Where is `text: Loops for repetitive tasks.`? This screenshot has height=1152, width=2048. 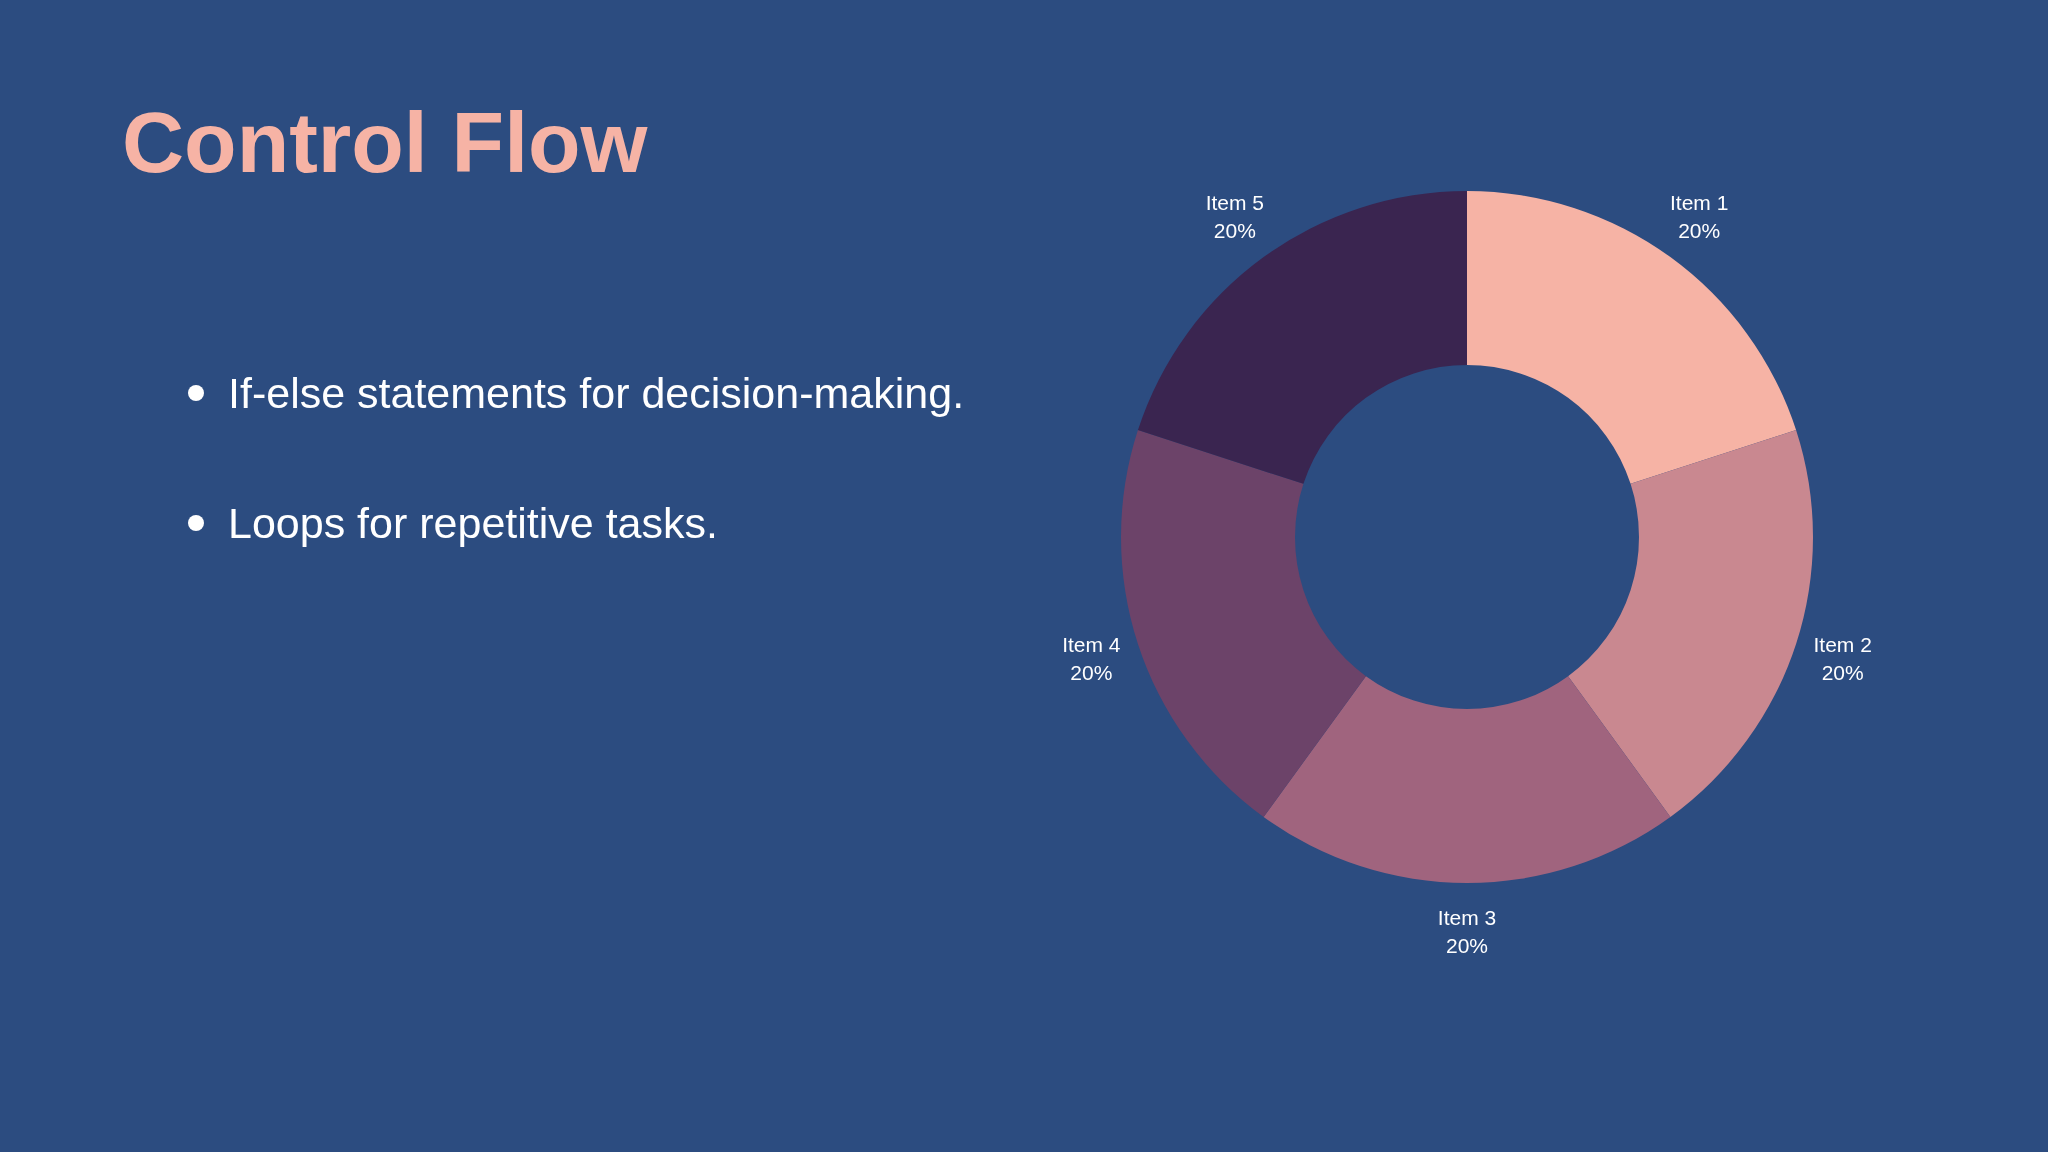
text: Loops for repetitive tasks. is located at coordinates (473, 523).